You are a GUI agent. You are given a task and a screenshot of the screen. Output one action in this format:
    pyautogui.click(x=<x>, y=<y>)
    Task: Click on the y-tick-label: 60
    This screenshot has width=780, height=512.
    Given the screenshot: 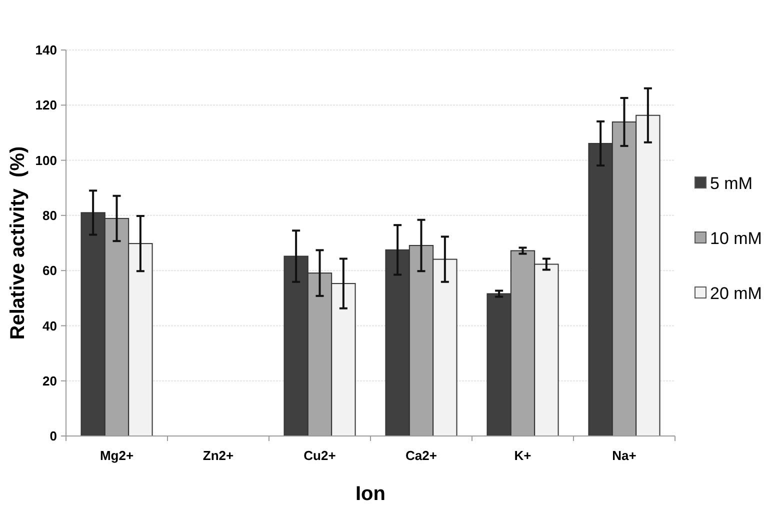 What is the action you would take?
    pyautogui.click(x=49, y=270)
    